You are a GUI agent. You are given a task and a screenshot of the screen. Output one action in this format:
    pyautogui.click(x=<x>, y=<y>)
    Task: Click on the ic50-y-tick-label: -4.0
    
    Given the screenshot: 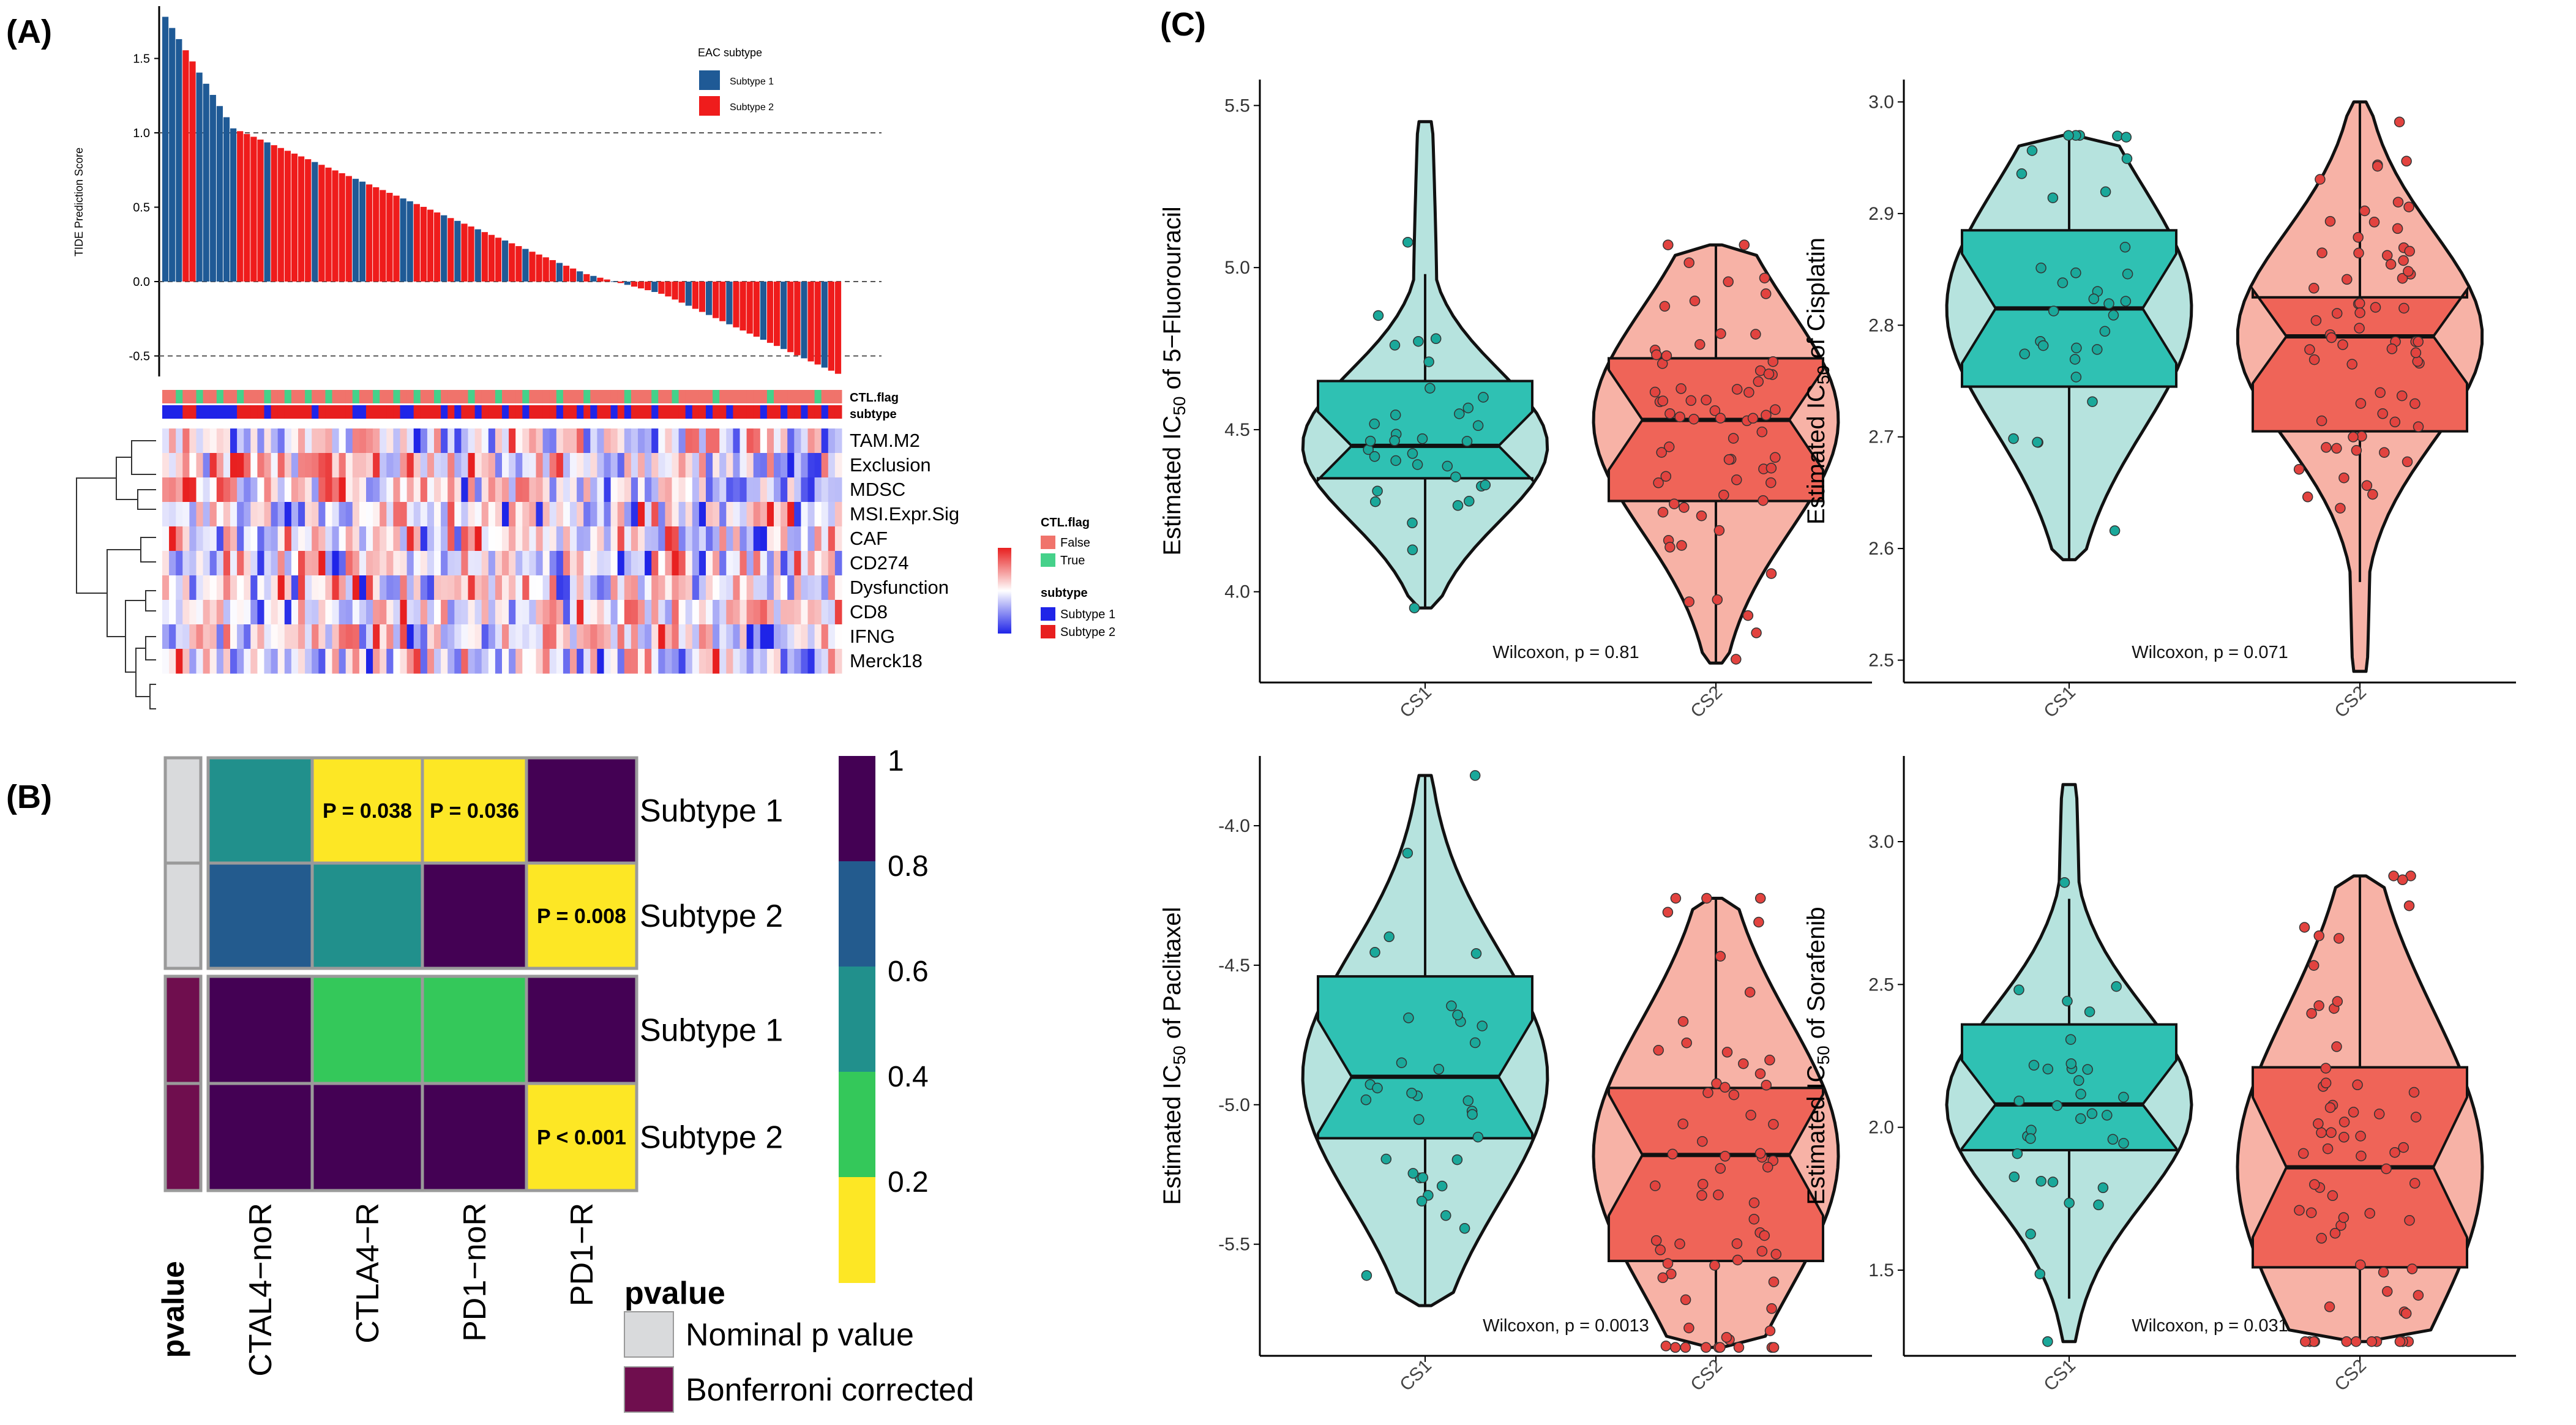 What is the action you would take?
    pyautogui.click(x=1234, y=826)
    